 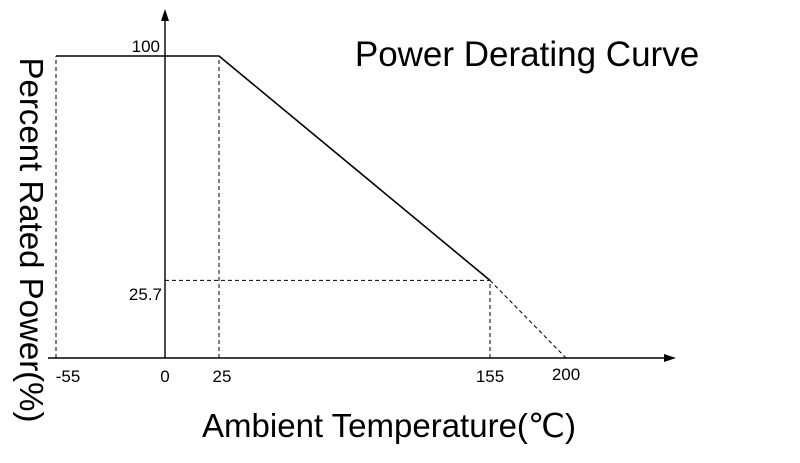 What do you see at coordinates (670, 358) in the screenshot?
I see `x-axis-arrow` at bounding box center [670, 358].